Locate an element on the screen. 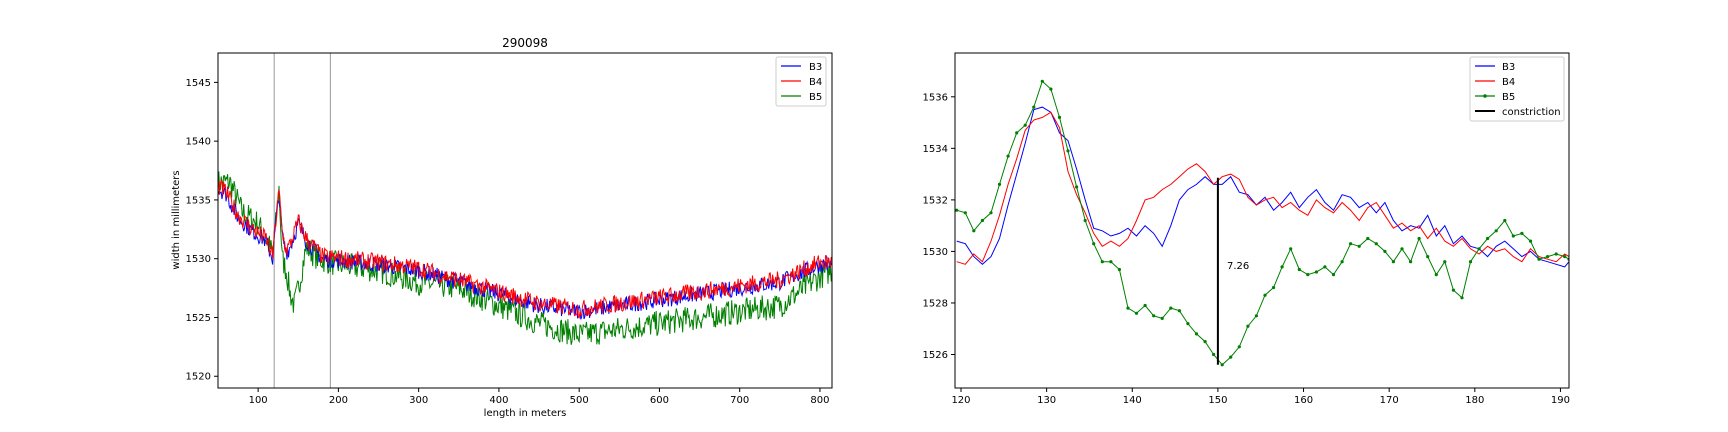 The height and width of the screenshot is (432, 1728). left-y-tick-label: 1545 is located at coordinates (198, 83).